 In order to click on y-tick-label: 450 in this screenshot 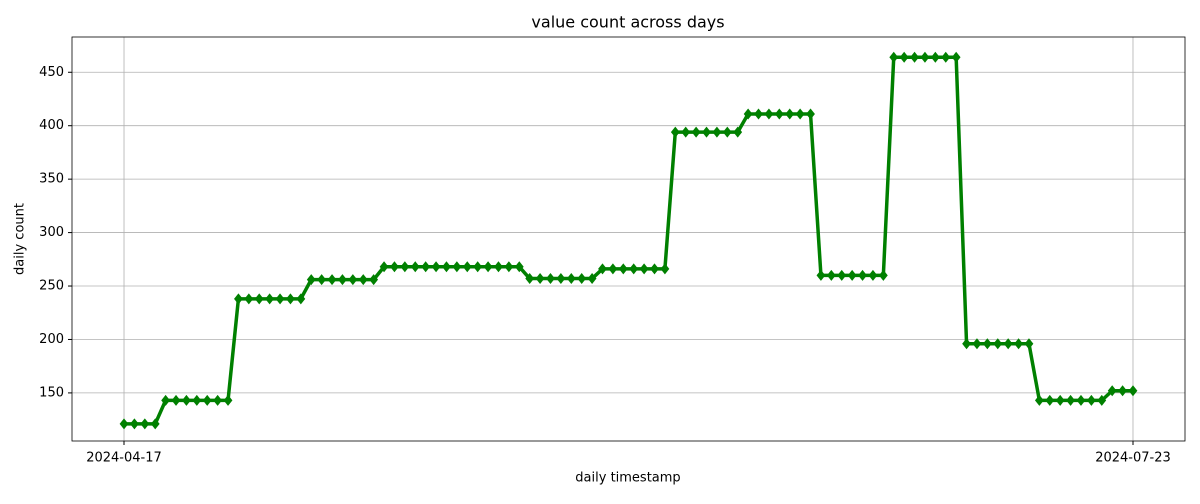, I will do `click(51, 72)`.